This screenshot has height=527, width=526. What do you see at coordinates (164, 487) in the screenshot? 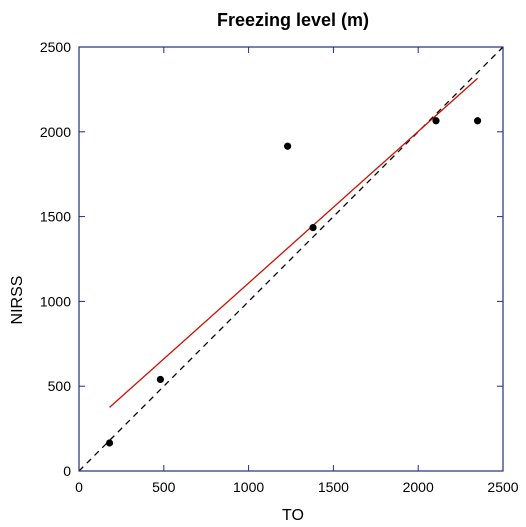
I see `x-tick-label: 500` at bounding box center [164, 487].